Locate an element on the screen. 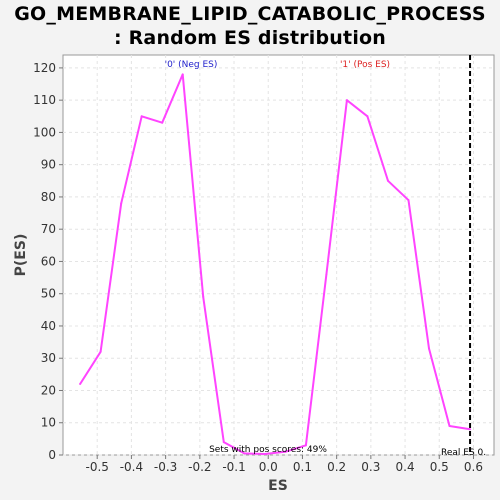  y-tick-label: 60 is located at coordinates (48, 261).